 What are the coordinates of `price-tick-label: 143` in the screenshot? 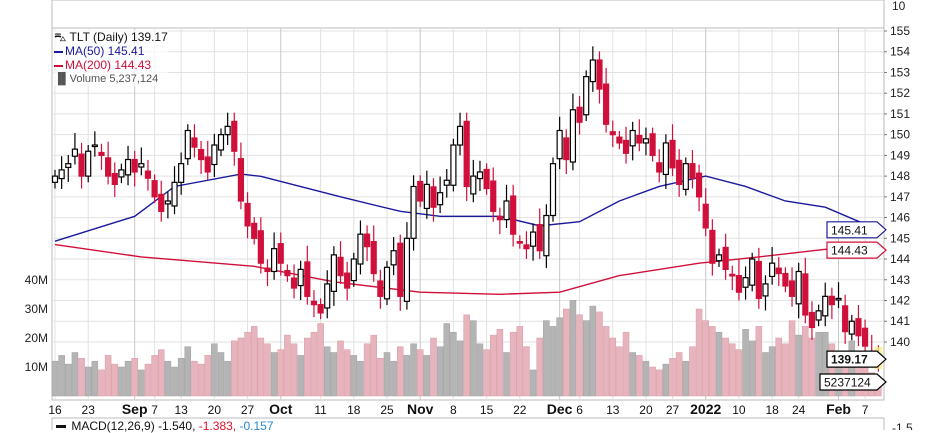 It's located at (900, 280).